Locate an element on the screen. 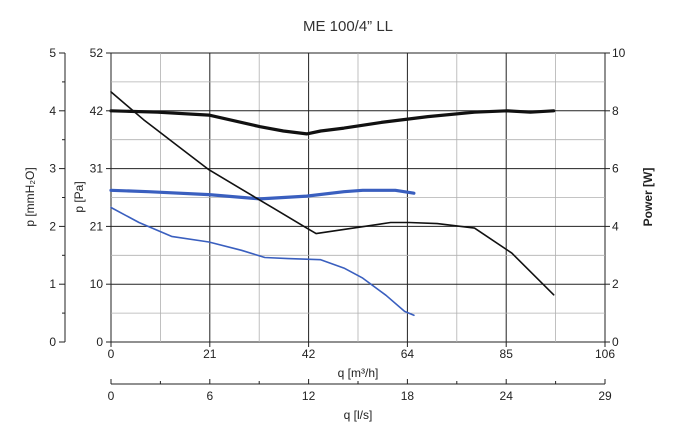  outer-left-axis-label: p [mmH₂O] is located at coordinates (30, 196).